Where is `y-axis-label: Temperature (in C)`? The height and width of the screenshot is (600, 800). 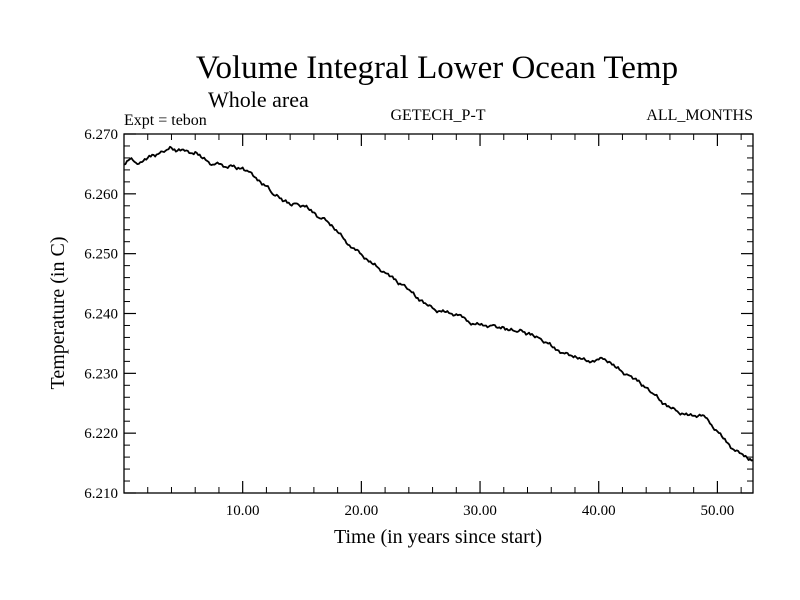 y-axis-label: Temperature (in C) is located at coordinates (58, 313).